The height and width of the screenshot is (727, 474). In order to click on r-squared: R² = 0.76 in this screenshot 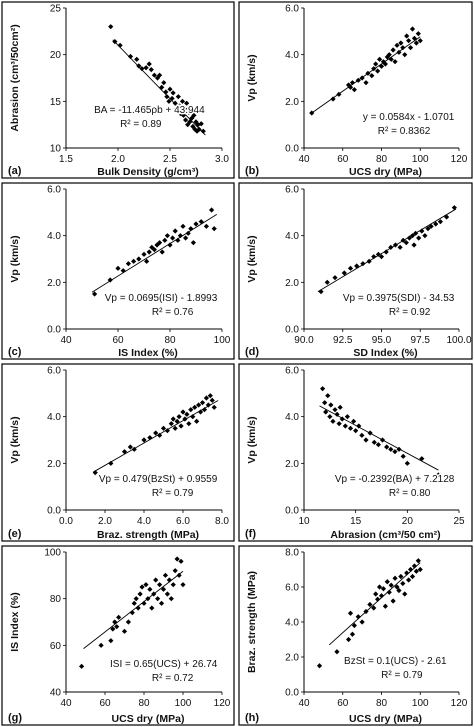, I will do `click(173, 312)`.